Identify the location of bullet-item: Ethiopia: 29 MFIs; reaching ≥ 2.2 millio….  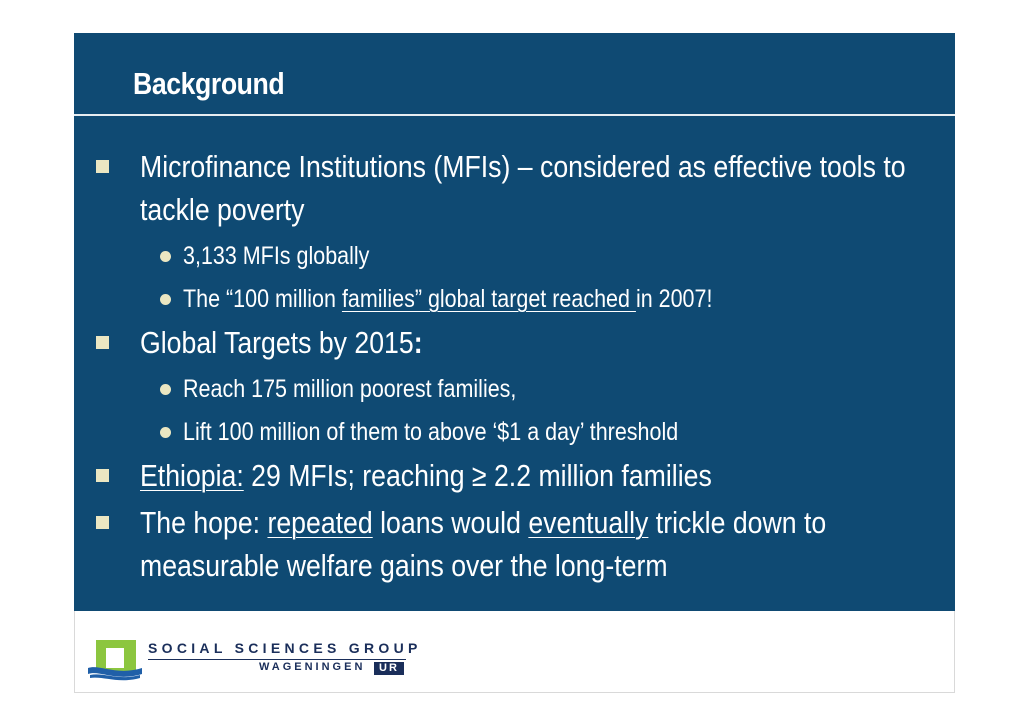
(516, 475).